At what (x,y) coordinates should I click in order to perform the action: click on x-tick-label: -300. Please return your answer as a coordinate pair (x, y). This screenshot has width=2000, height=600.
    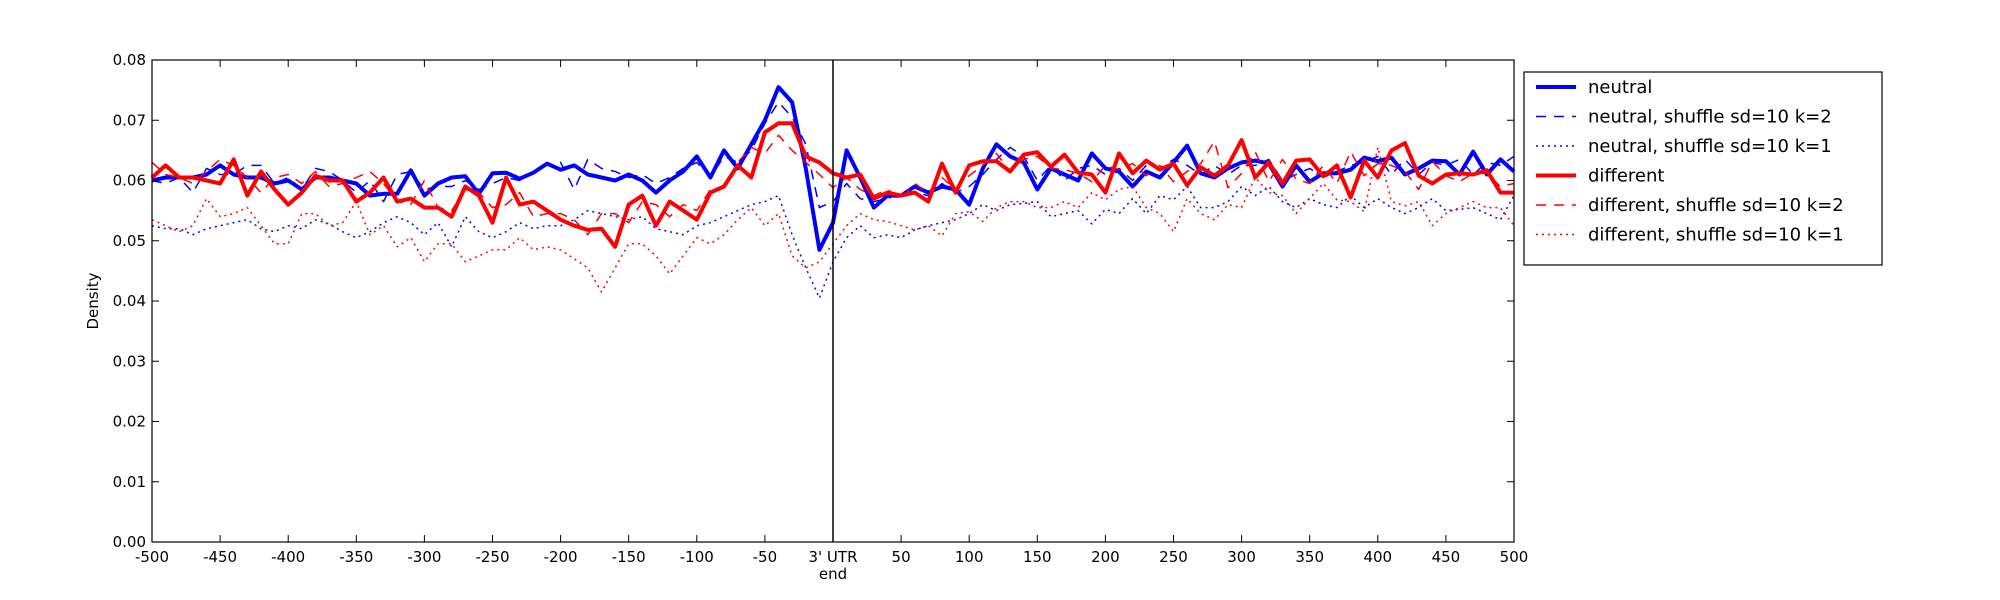
    Looking at the image, I should click on (424, 557).